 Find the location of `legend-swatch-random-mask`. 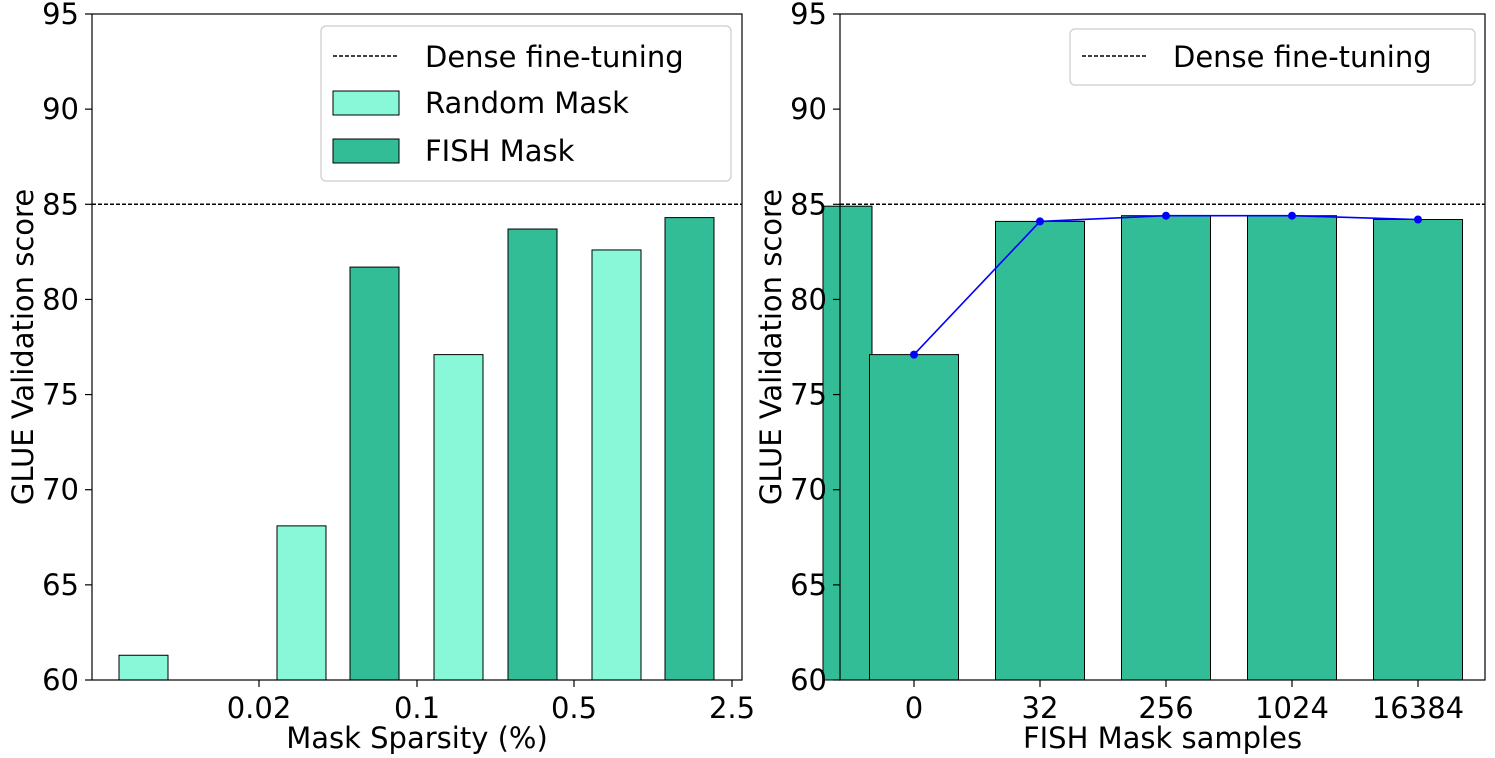

legend-swatch-random-mask is located at coordinates (366, 103).